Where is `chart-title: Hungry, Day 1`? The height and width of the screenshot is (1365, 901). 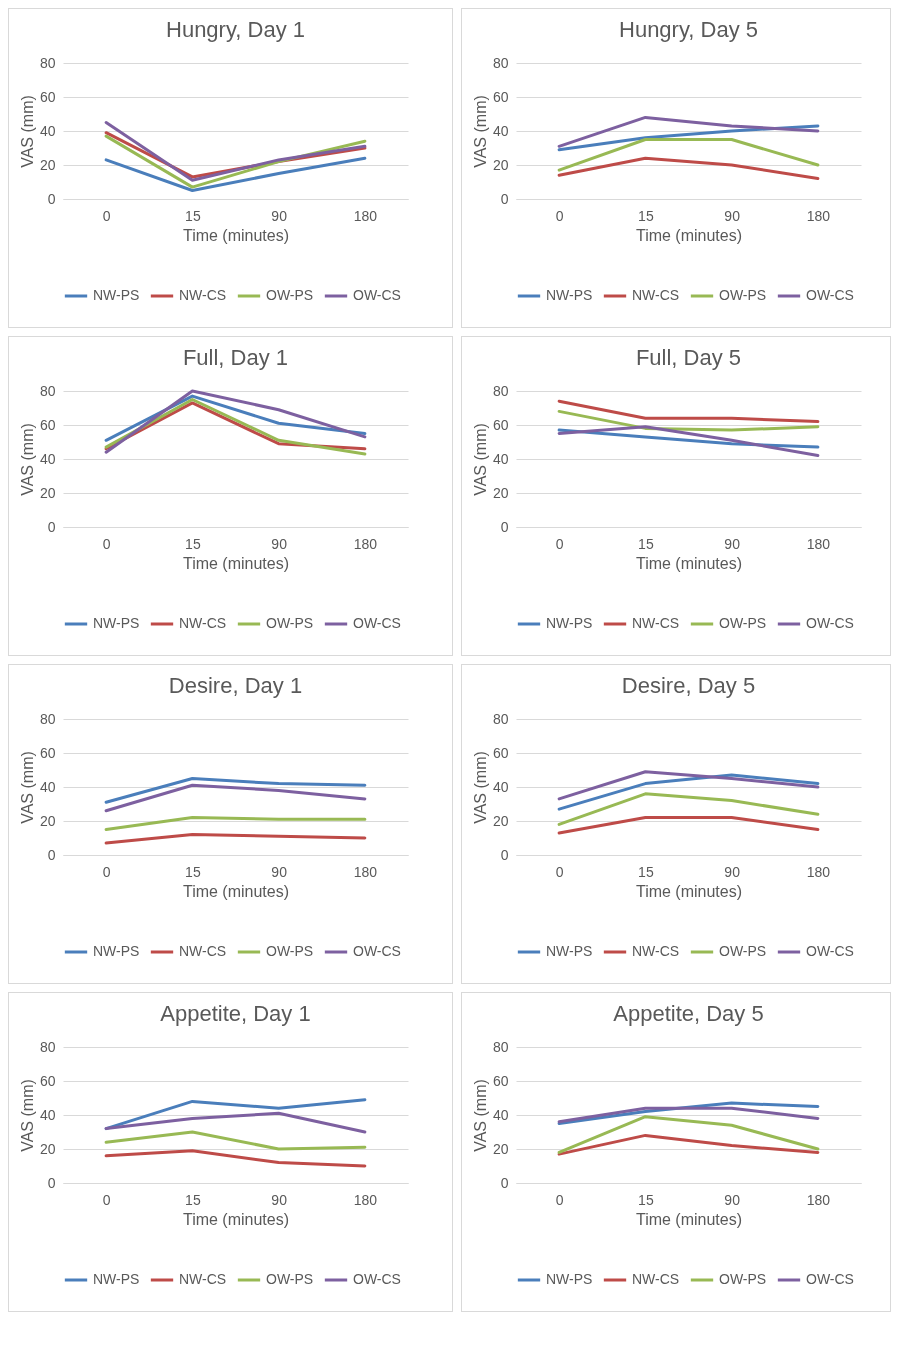 chart-title: Hungry, Day 1 is located at coordinates (235, 29).